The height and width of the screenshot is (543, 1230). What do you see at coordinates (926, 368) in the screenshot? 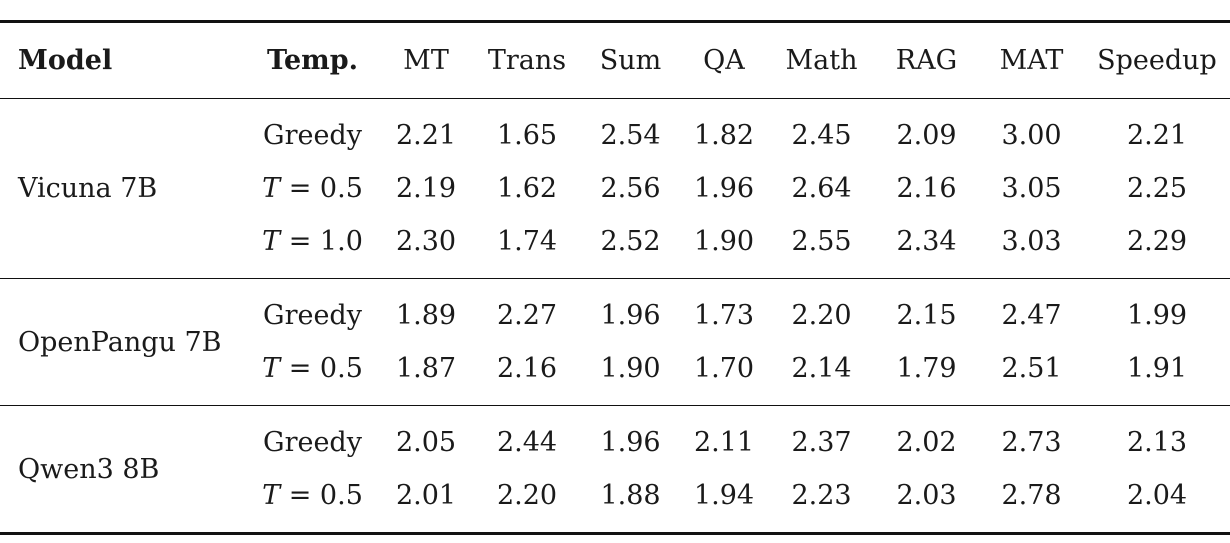
I see `value-cell: 1.79` at bounding box center [926, 368].